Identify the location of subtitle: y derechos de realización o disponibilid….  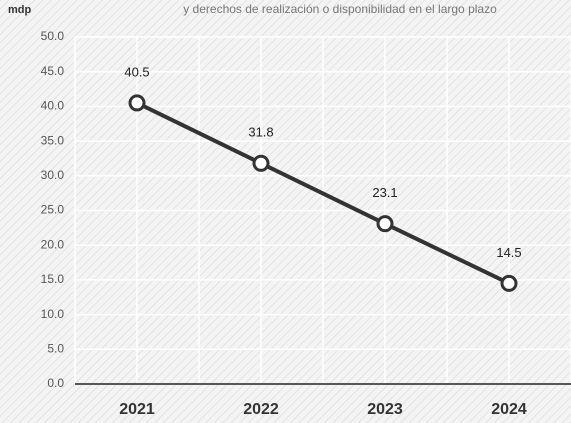
(340, 9).